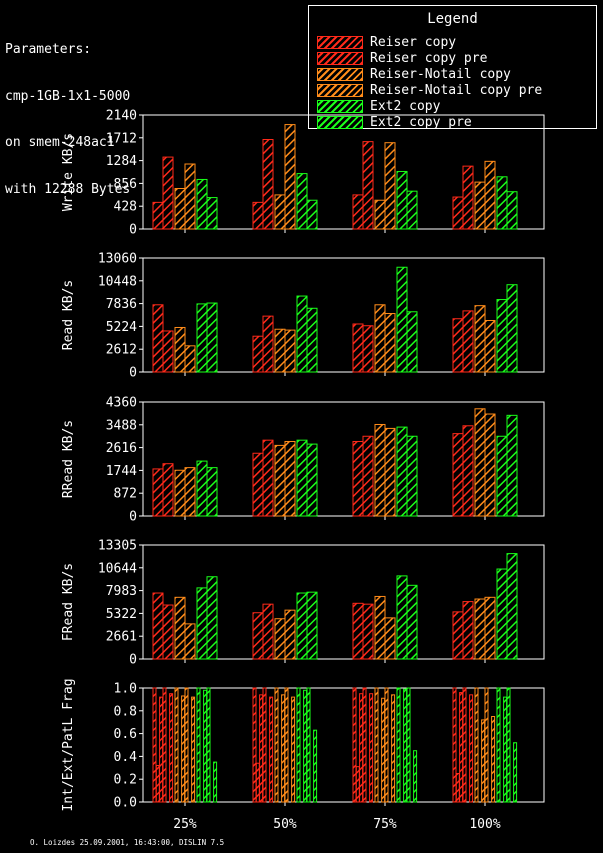 This screenshot has width=603, height=853. What do you see at coordinates (429, 58) in the screenshot?
I see `legend-label: Reiser copy pre` at bounding box center [429, 58].